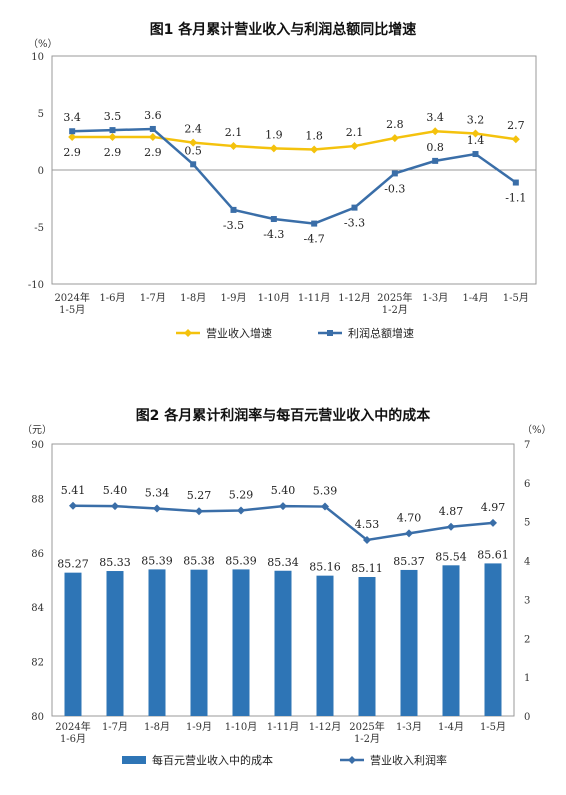 The width and height of the screenshot is (566, 795). I want to click on chart1-data-label: 3.5, so click(113, 116).